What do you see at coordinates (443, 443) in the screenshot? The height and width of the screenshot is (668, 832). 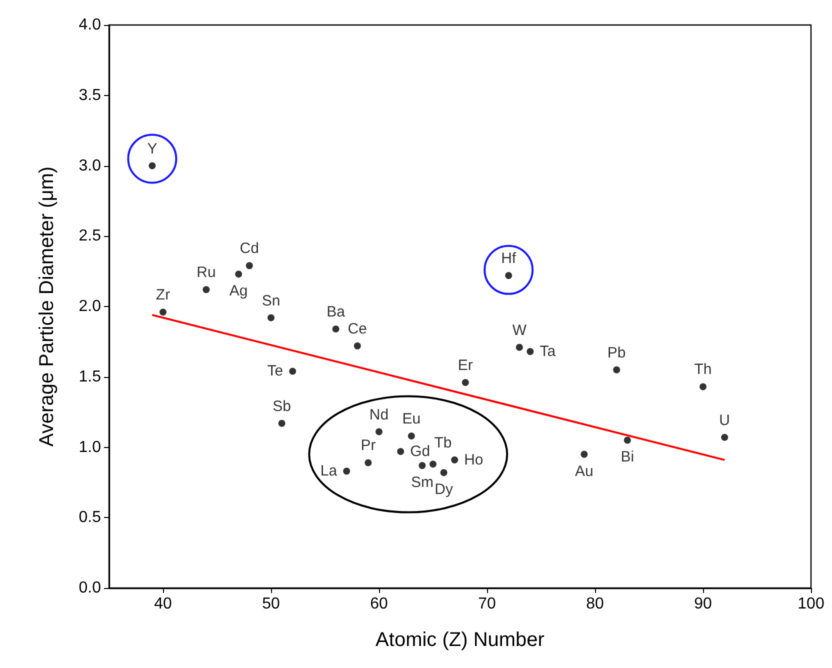 I see `data-label: Tb` at bounding box center [443, 443].